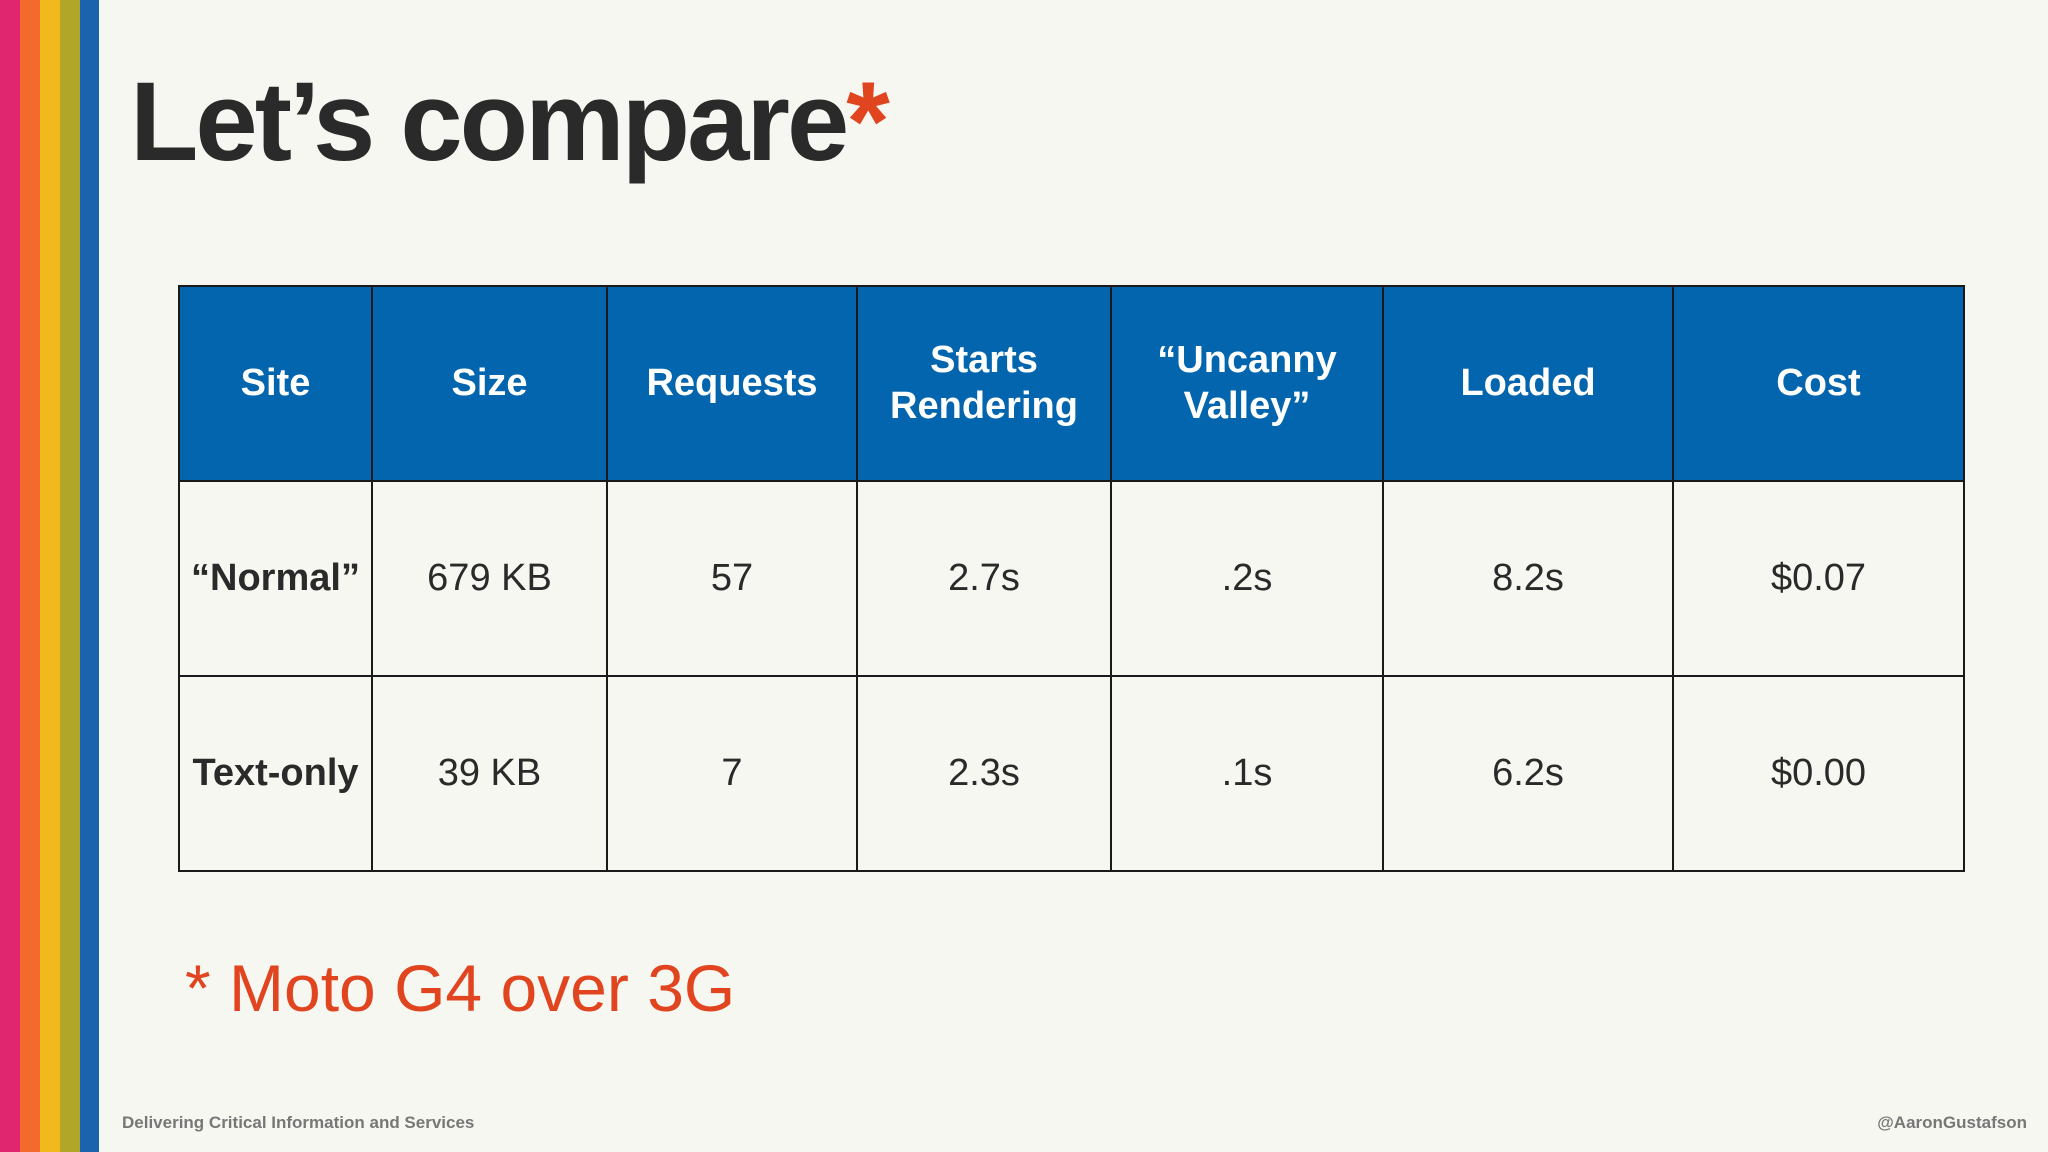 This screenshot has height=1152, width=2048. I want to click on cell-starts-rendering: 2.3s, so click(984, 773).